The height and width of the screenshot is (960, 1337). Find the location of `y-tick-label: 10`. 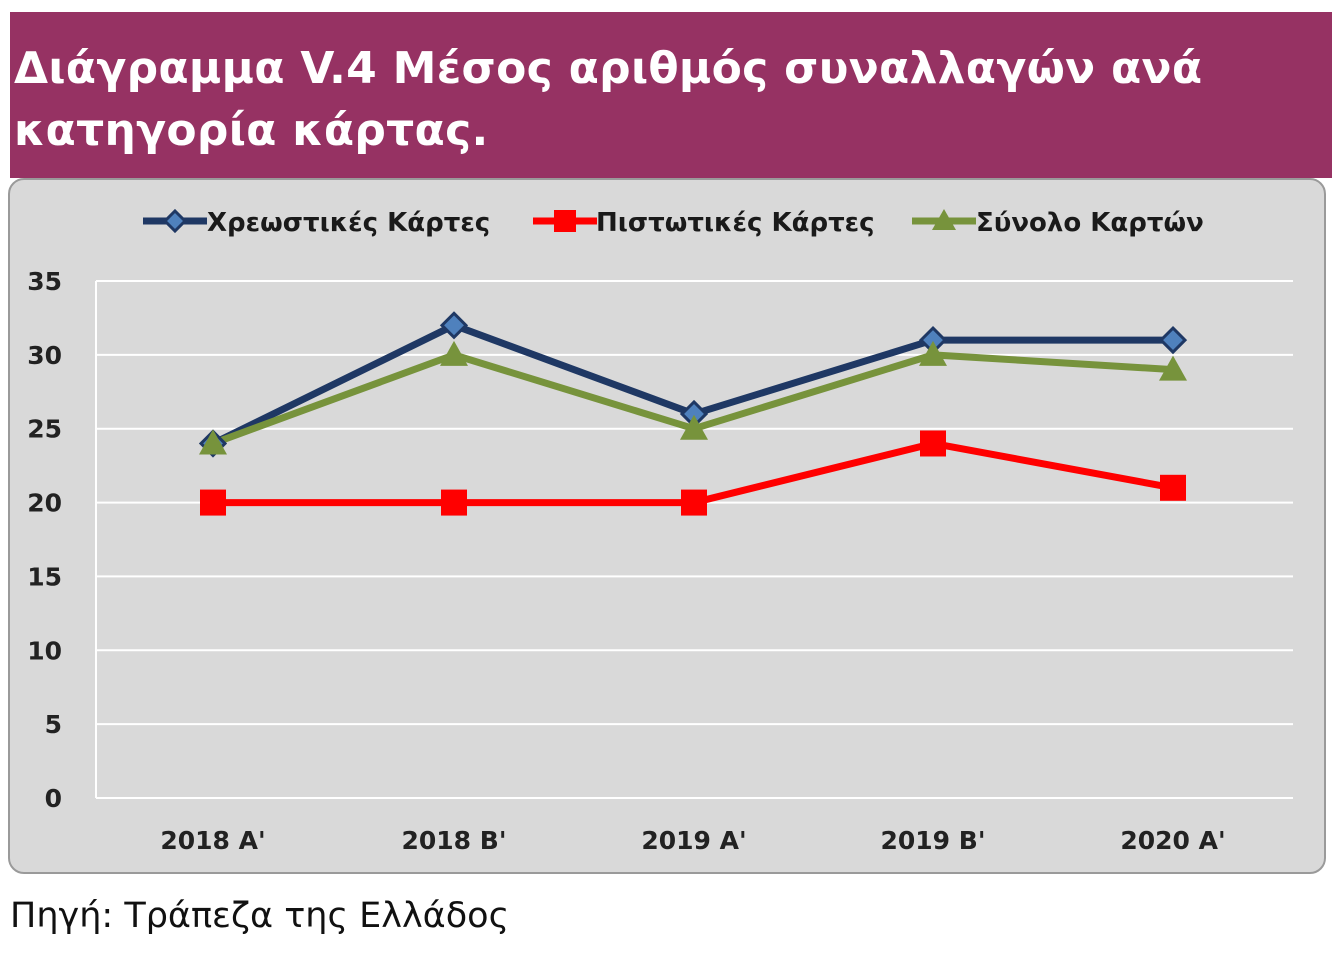

y-tick-label: 10 is located at coordinates (44, 650).